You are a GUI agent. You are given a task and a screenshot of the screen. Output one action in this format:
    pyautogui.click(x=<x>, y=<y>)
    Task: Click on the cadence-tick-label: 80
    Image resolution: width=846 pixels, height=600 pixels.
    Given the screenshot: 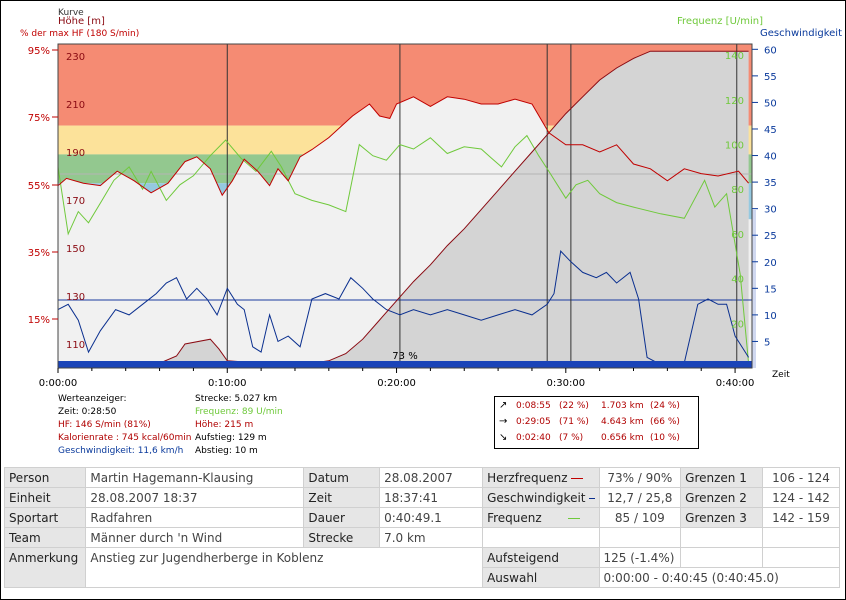 What is the action you would take?
    pyautogui.click(x=737, y=190)
    